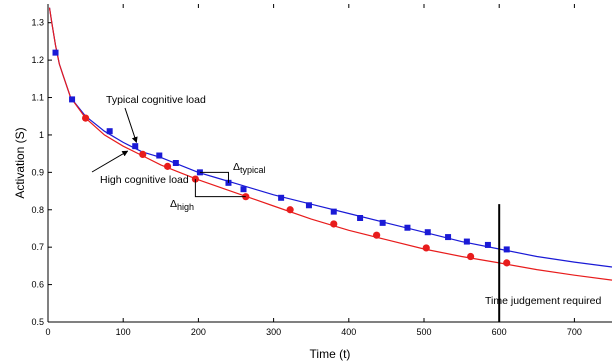 The width and height of the screenshot is (615, 362). Describe the element at coordinates (20, 162) in the screenshot. I see `y-axis-title: Activation (S)` at that location.